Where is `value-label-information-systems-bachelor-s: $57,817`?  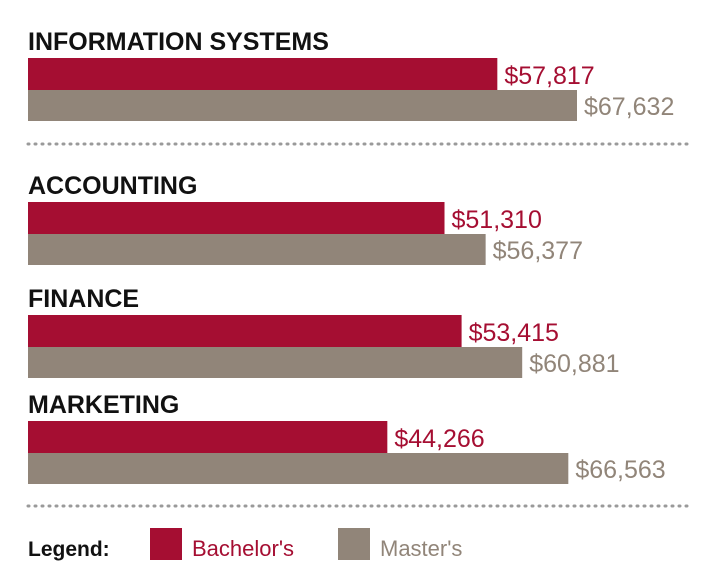 value-label-information-systems-bachelor-s: $57,817 is located at coordinates (549, 76).